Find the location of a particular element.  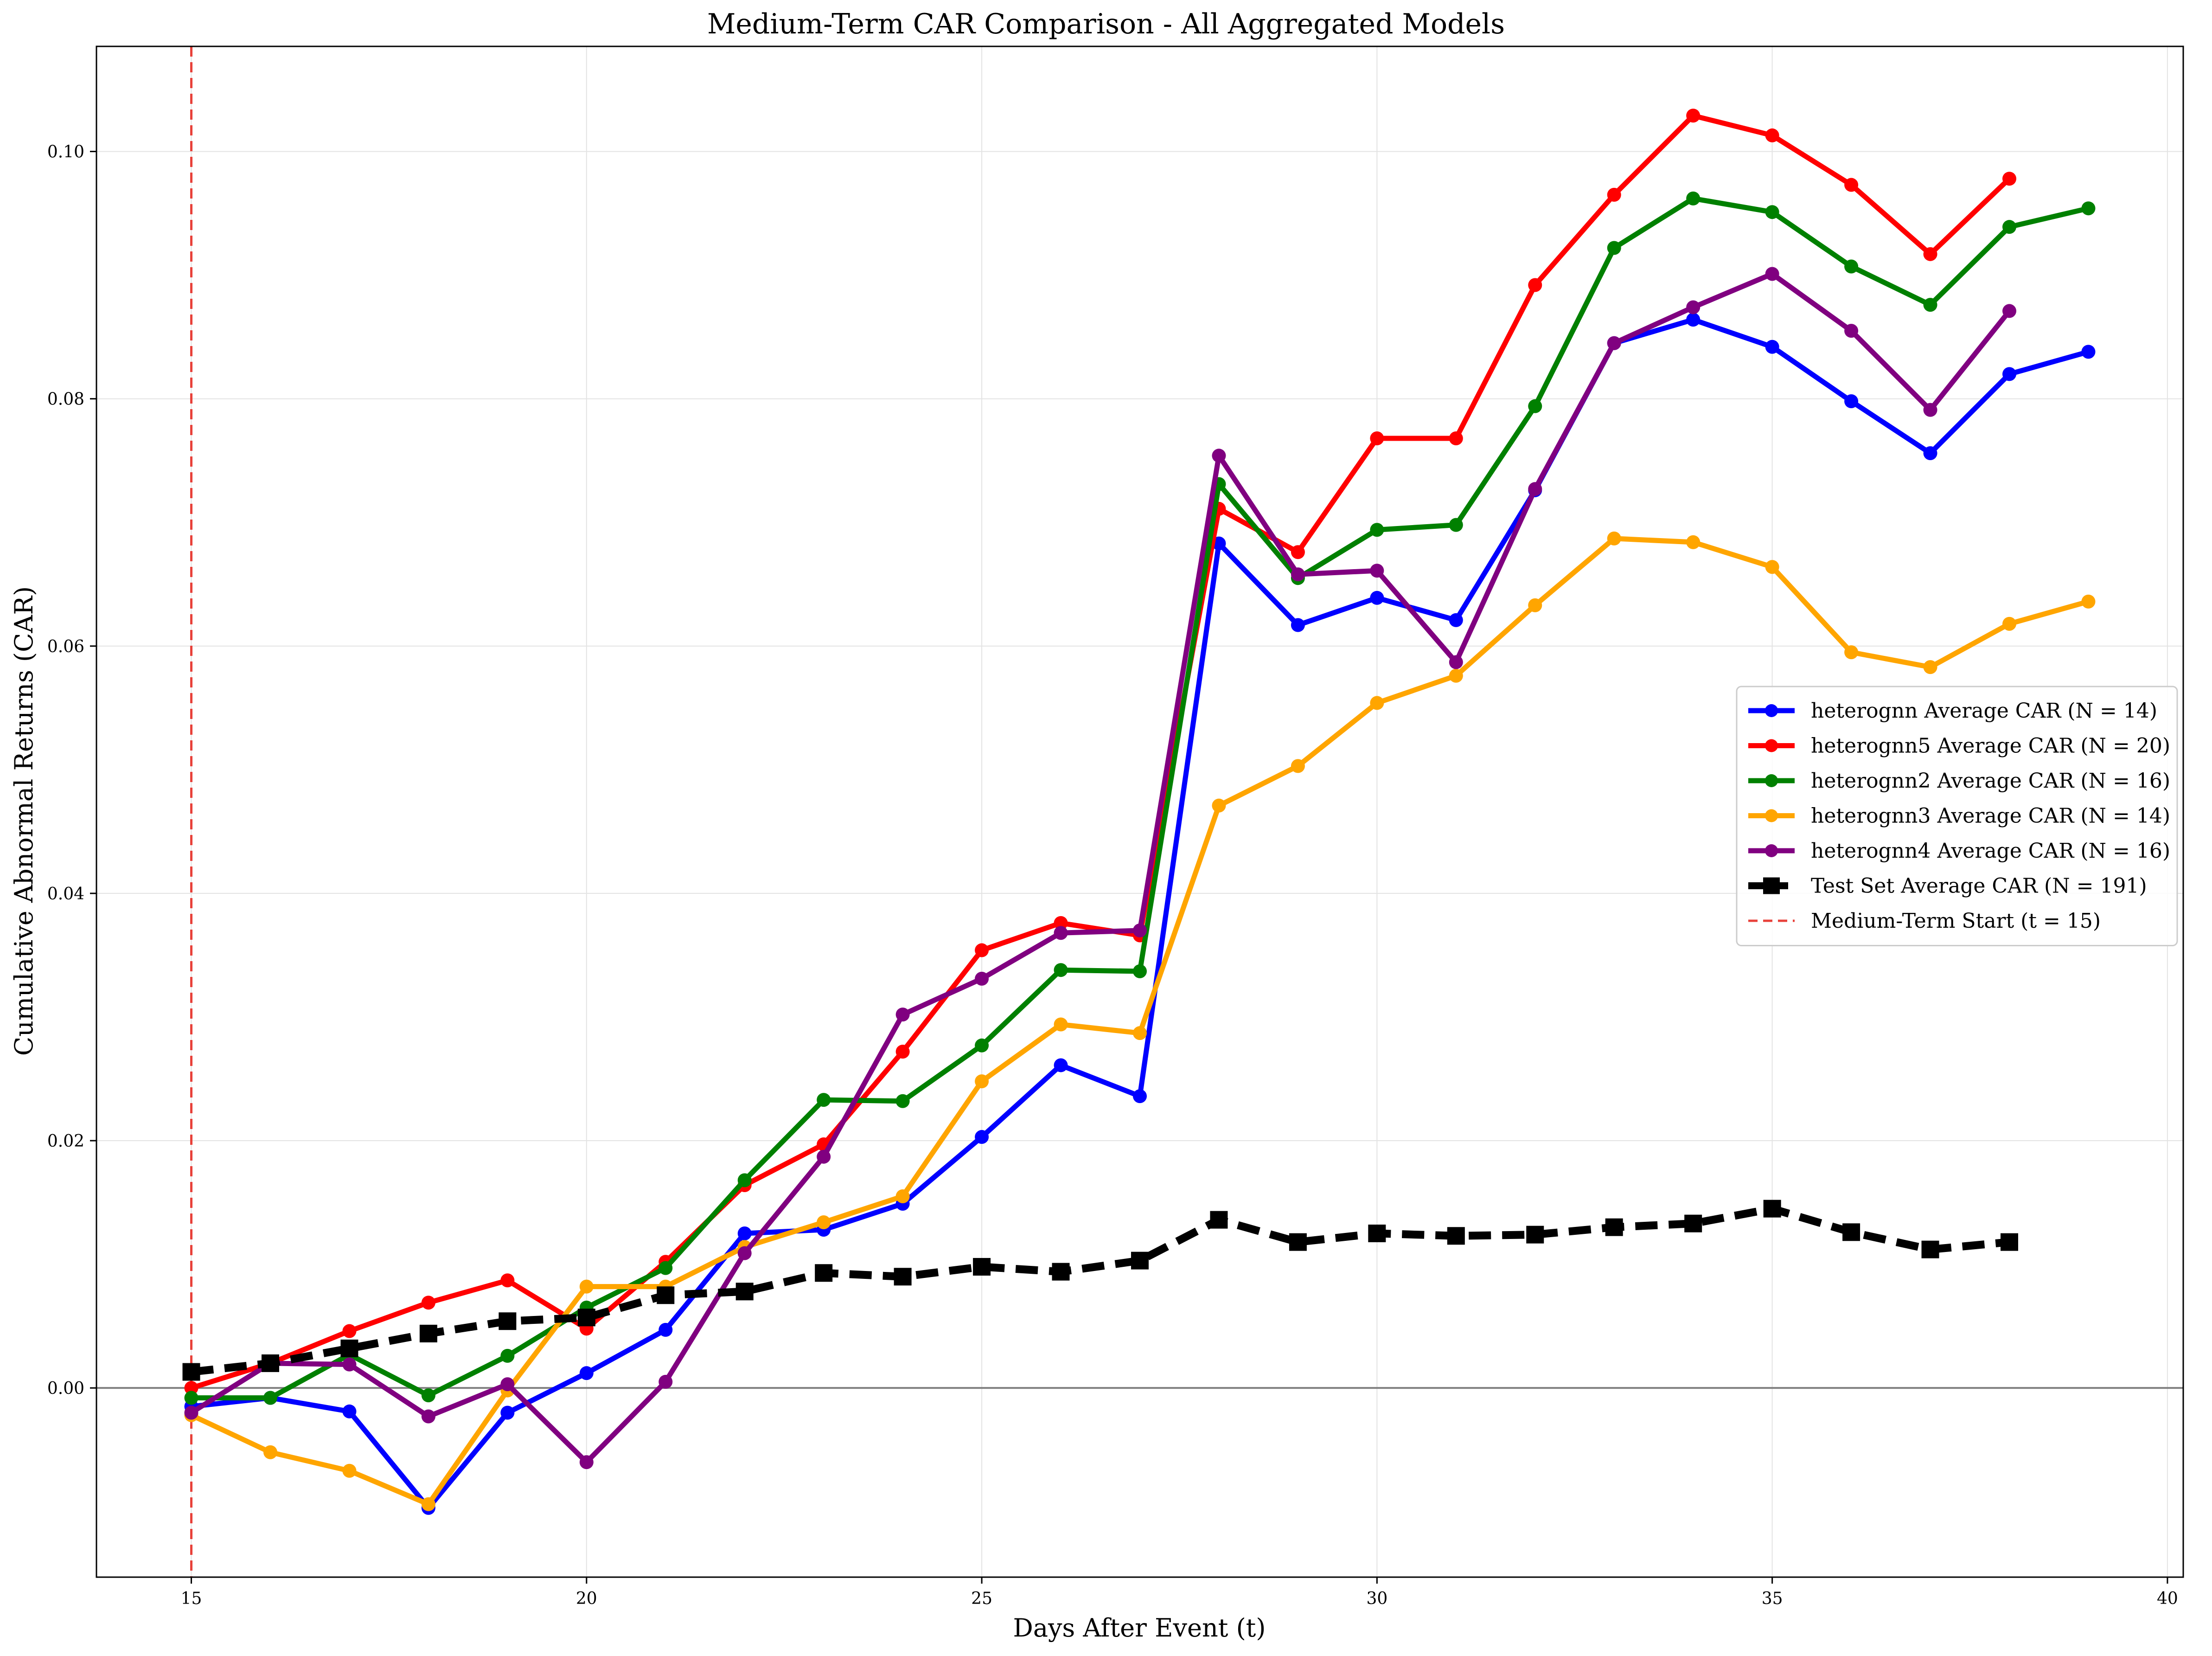

legend-entry: heterognn5 Average CAR (N = 20) is located at coordinates (1959, 746).